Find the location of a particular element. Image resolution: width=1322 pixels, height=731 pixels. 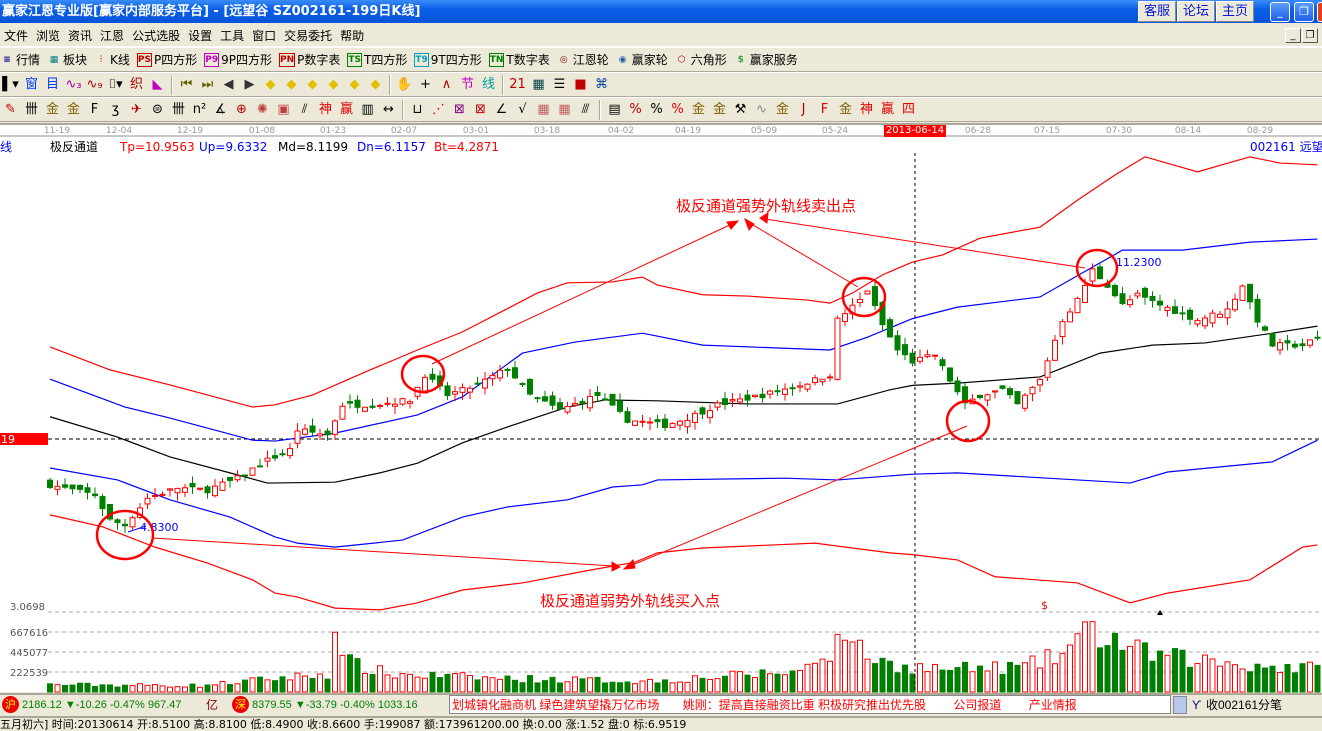

ruler-icon: ▥ is located at coordinates (367, 109).